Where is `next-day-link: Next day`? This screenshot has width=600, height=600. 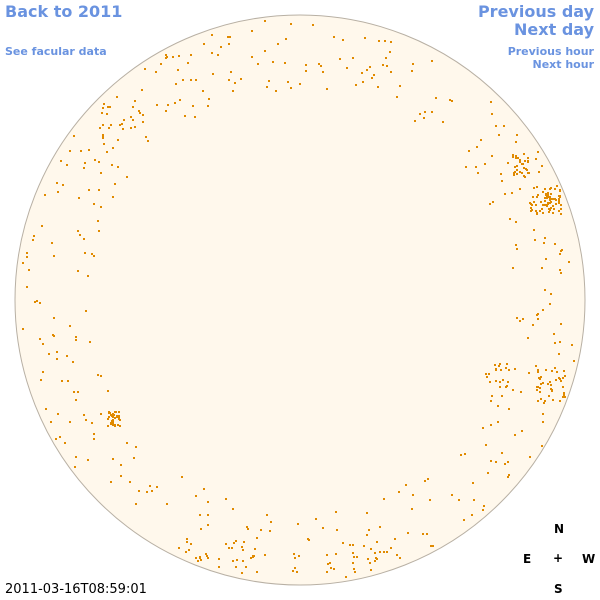 next-day-link: Next day is located at coordinates (554, 29).